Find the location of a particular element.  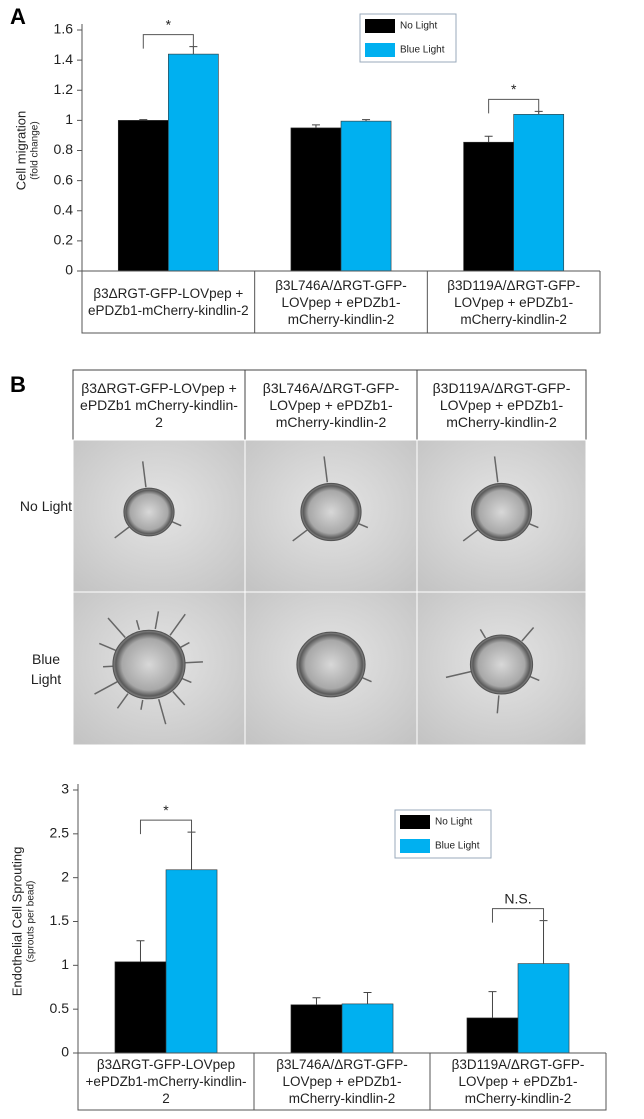

y-axis-label: Cell migration is located at coordinates (20, 150).